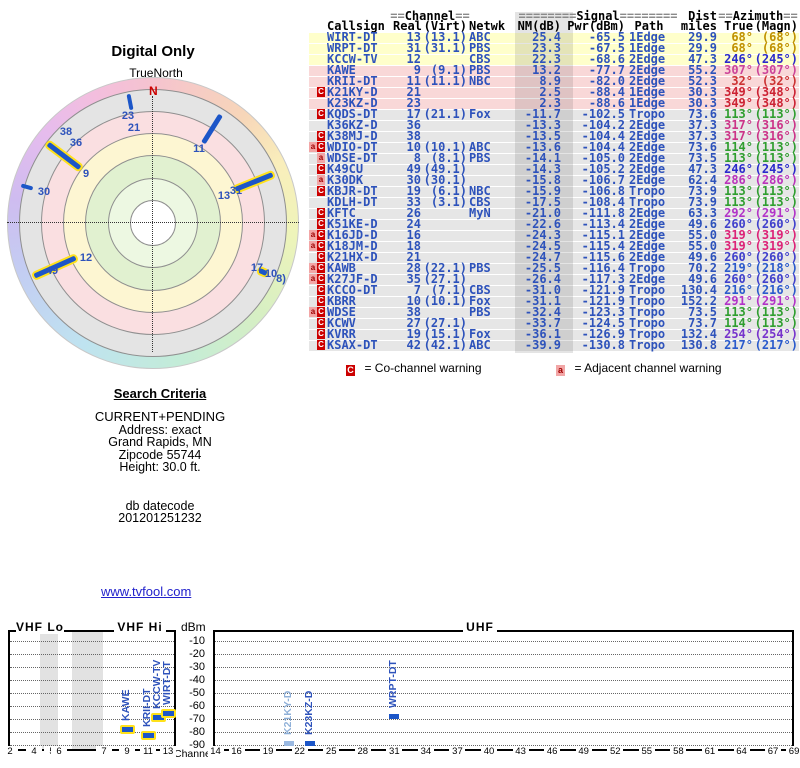  Describe the element at coordinates (603, 114) in the screenshot. I see `cell-pwr: -102.5` at that location.